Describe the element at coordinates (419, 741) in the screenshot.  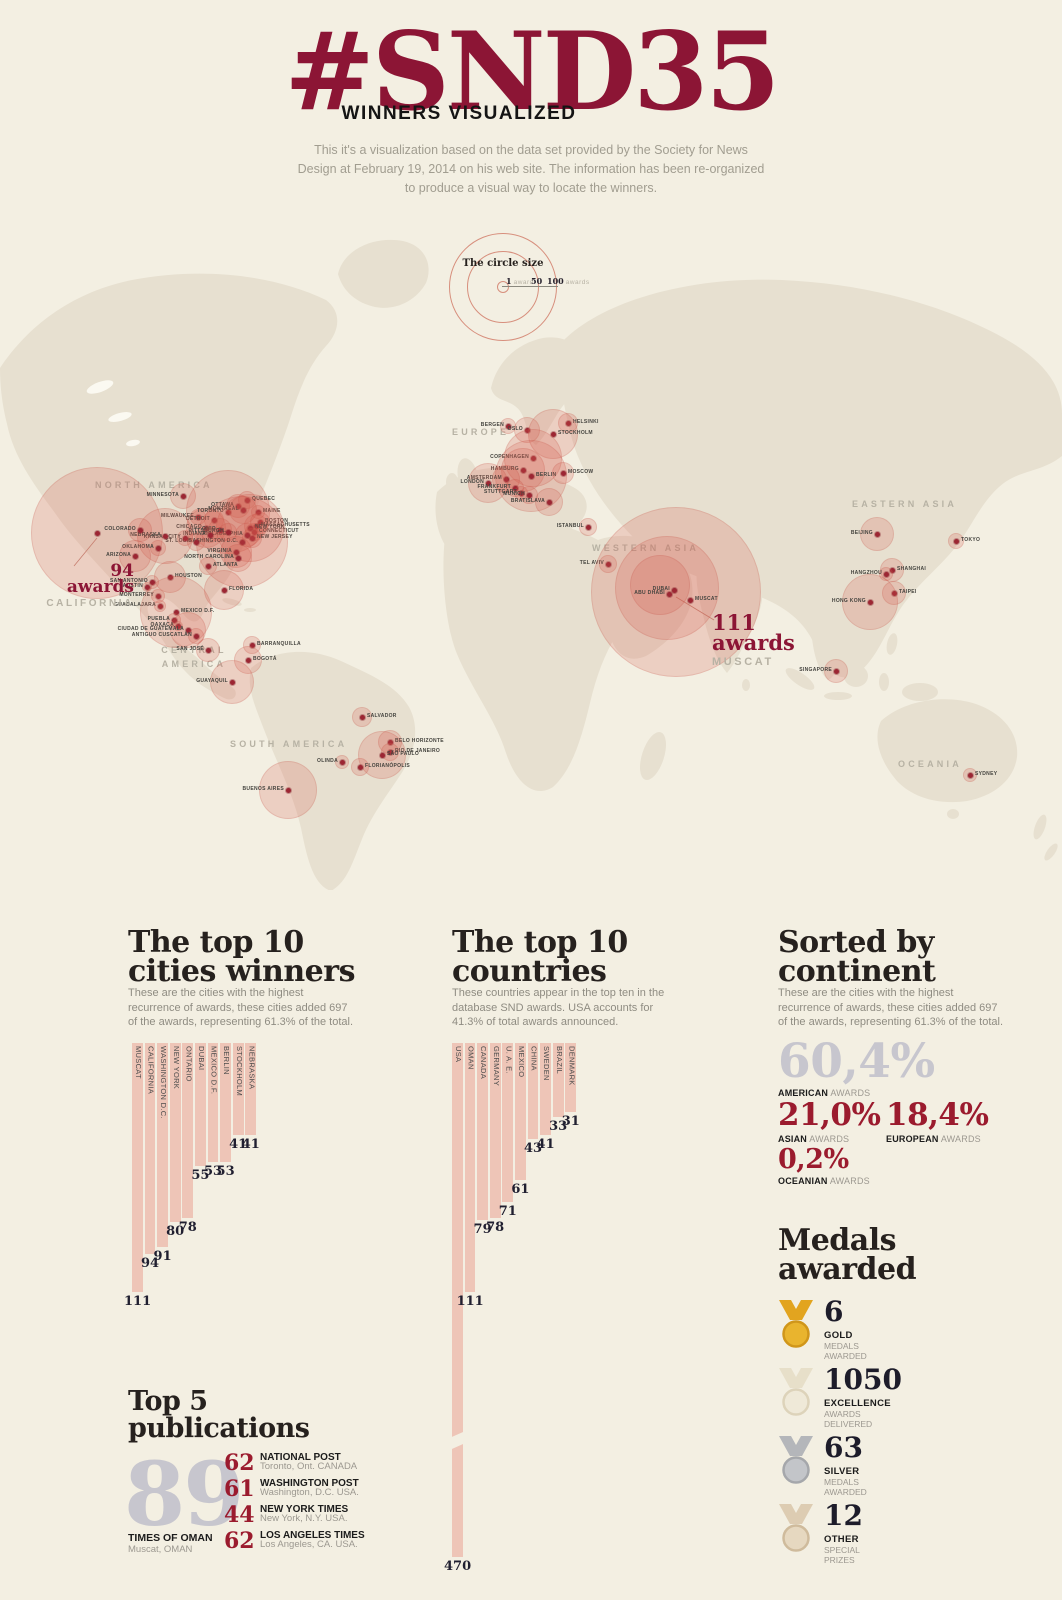
I see `city-label: BELO HORIZONTE` at that location.